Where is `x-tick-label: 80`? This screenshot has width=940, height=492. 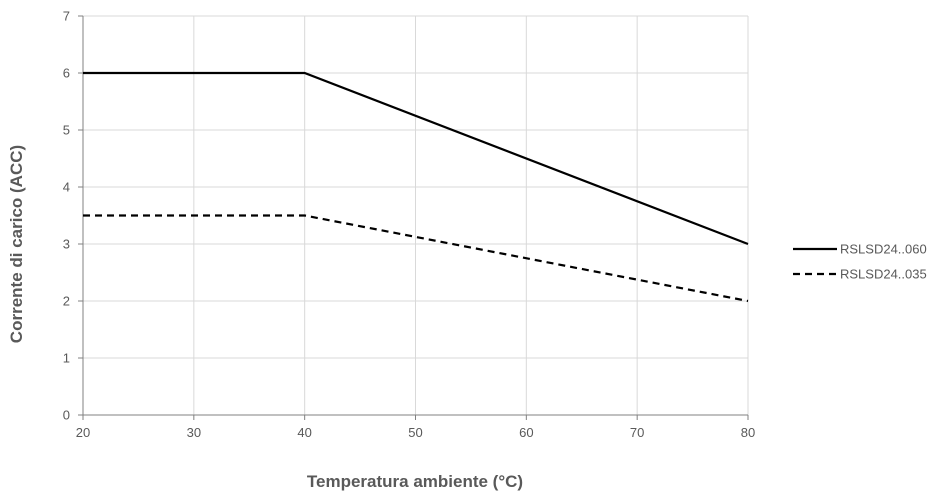 x-tick-label: 80 is located at coordinates (748, 432).